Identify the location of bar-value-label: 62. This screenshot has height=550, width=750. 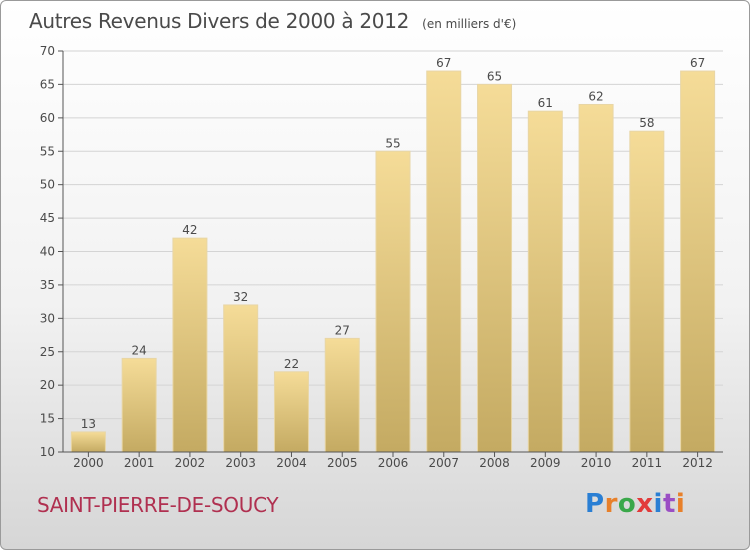
(595, 96).